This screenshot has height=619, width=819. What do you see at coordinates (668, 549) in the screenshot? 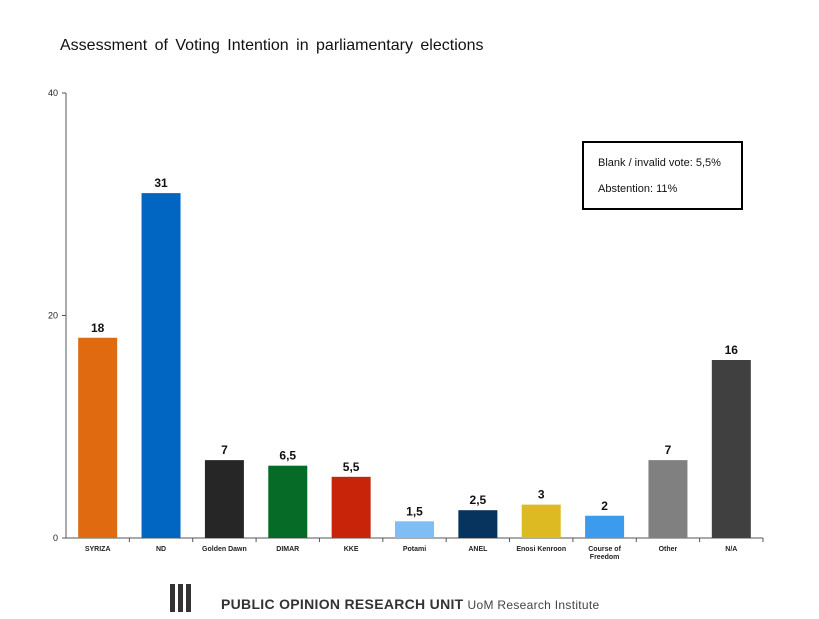
I see `x-tick-label: Other` at bounding box center [668, 549].